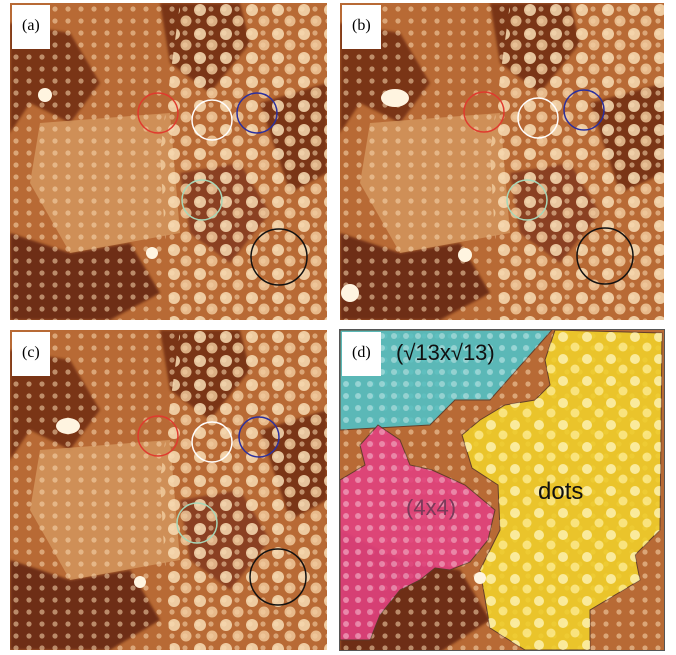 This screenshot has height=655, width=676. I want to click on dots-label: dots, so click(561, 491).